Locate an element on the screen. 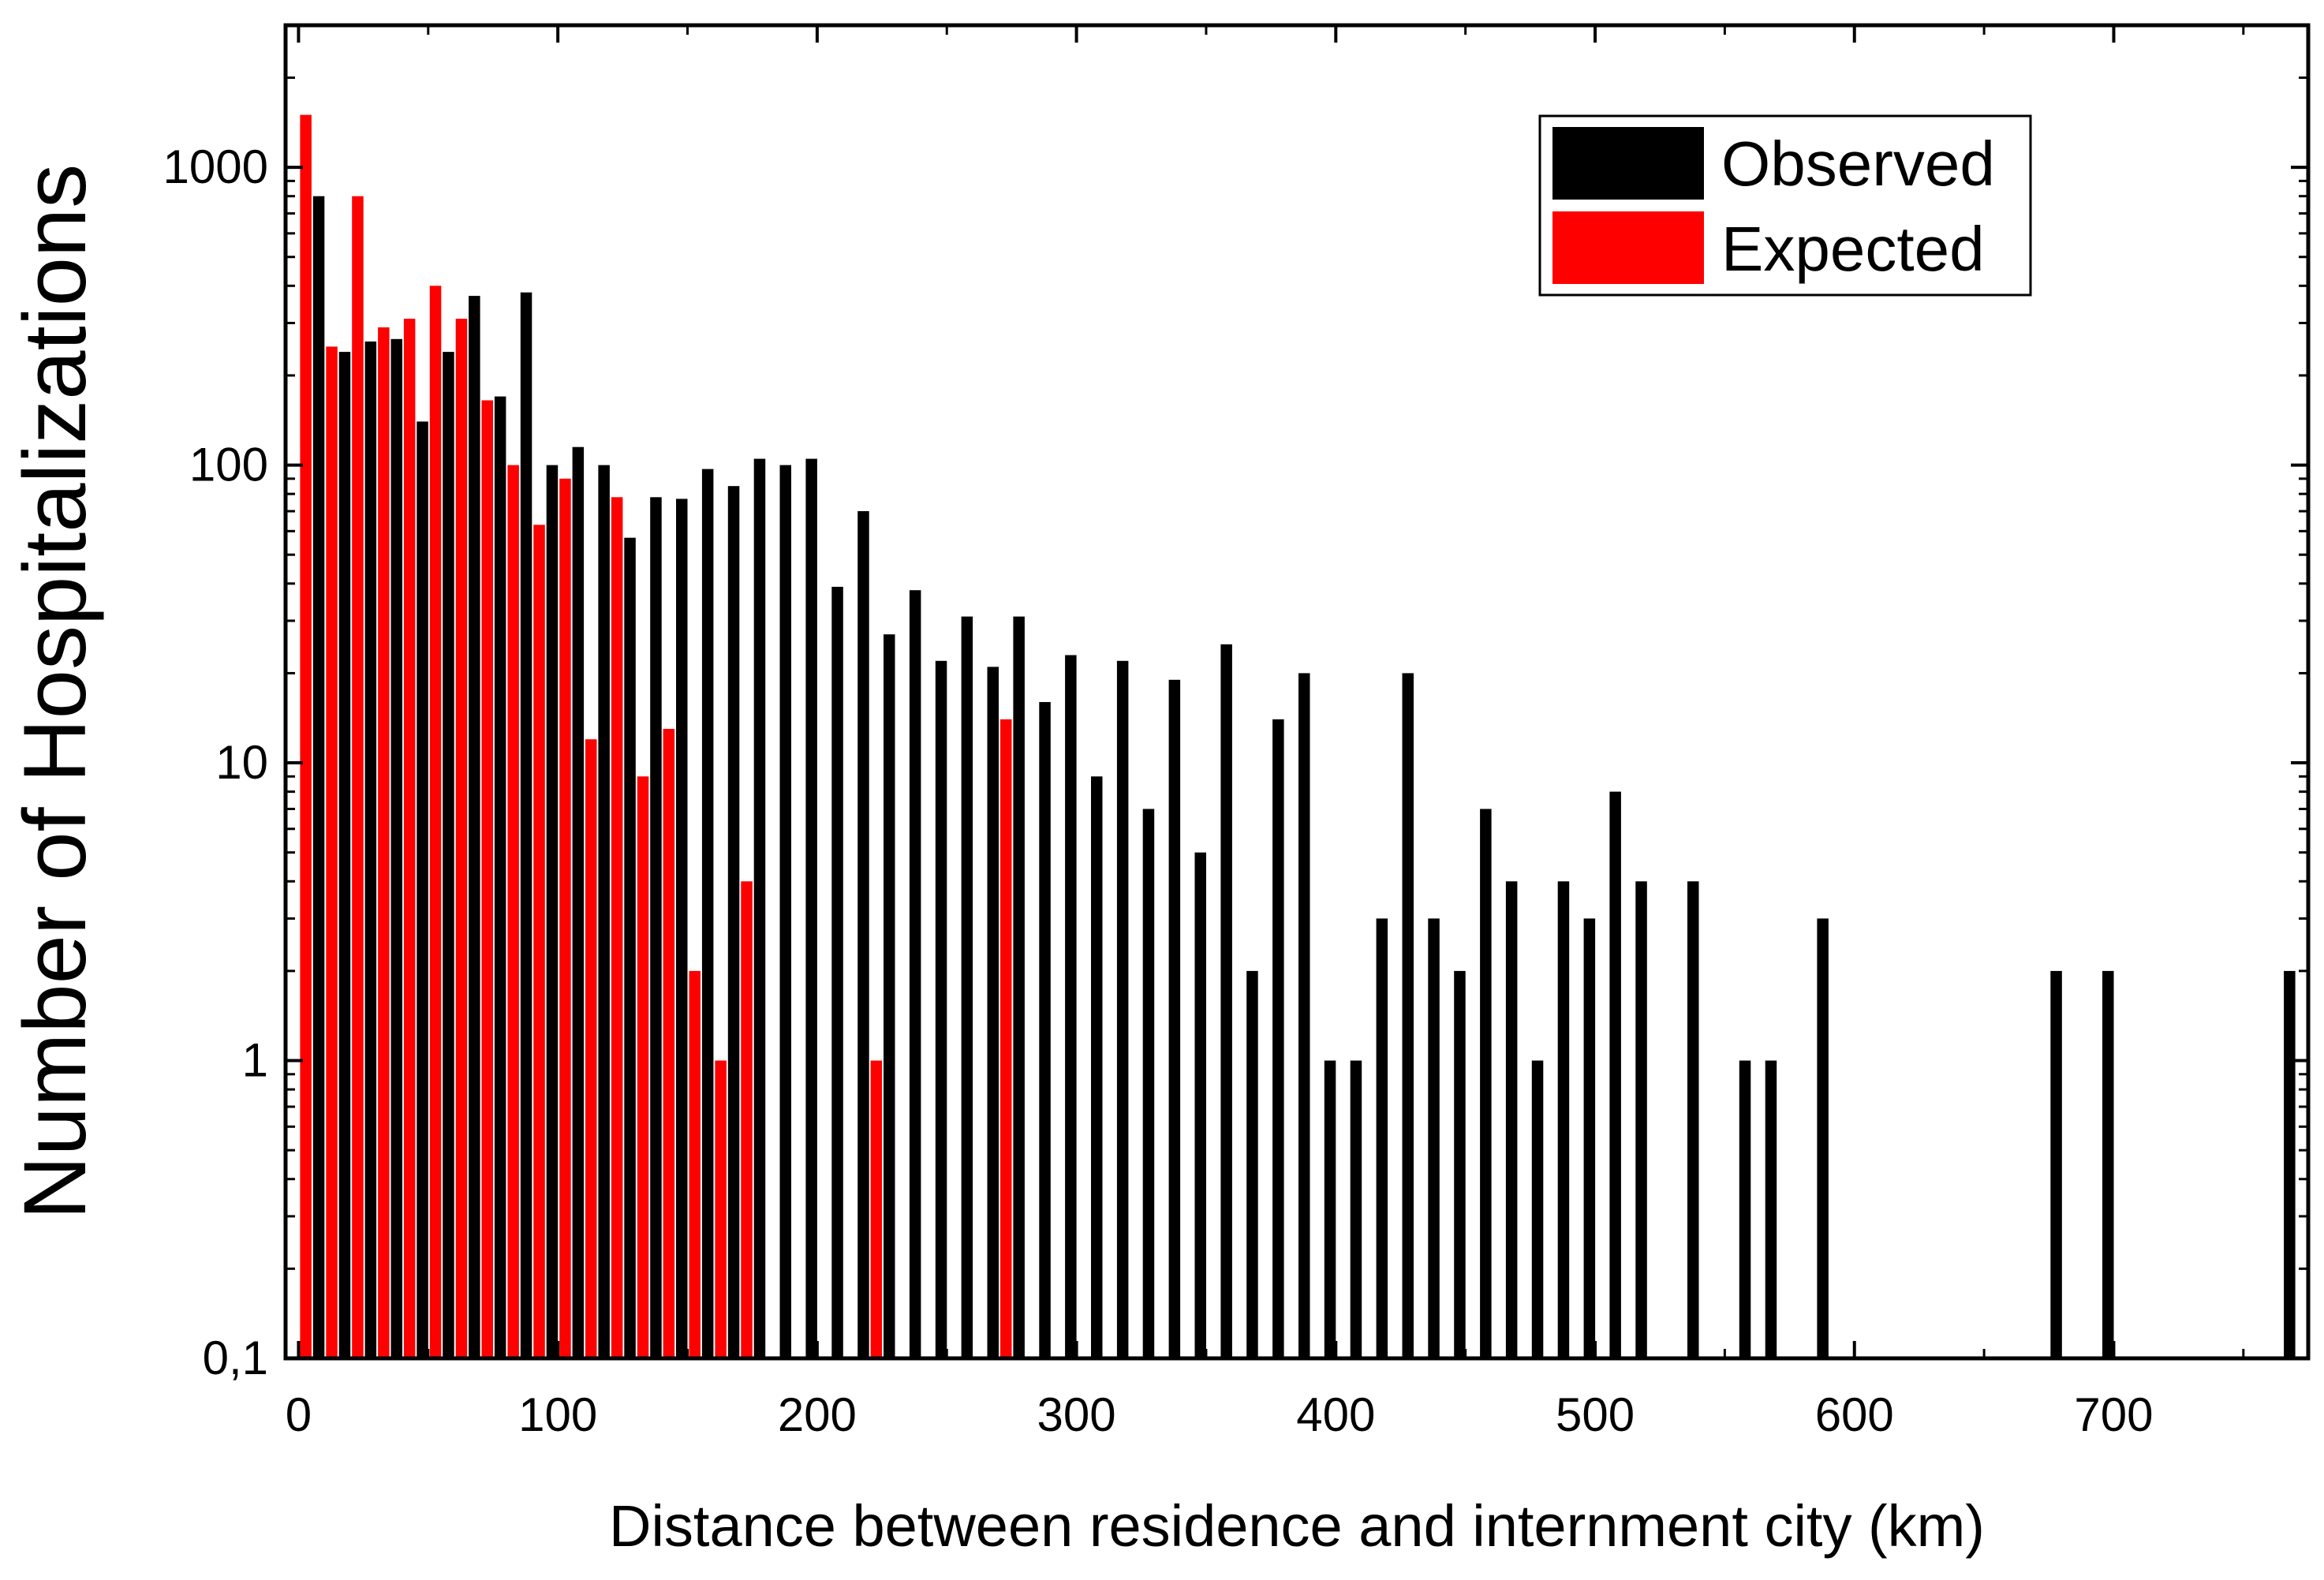 Image resolution: width=2324 pixels, height=1580 pixels. x-tick-label: 700 is located at coordinates (2113, 1414).